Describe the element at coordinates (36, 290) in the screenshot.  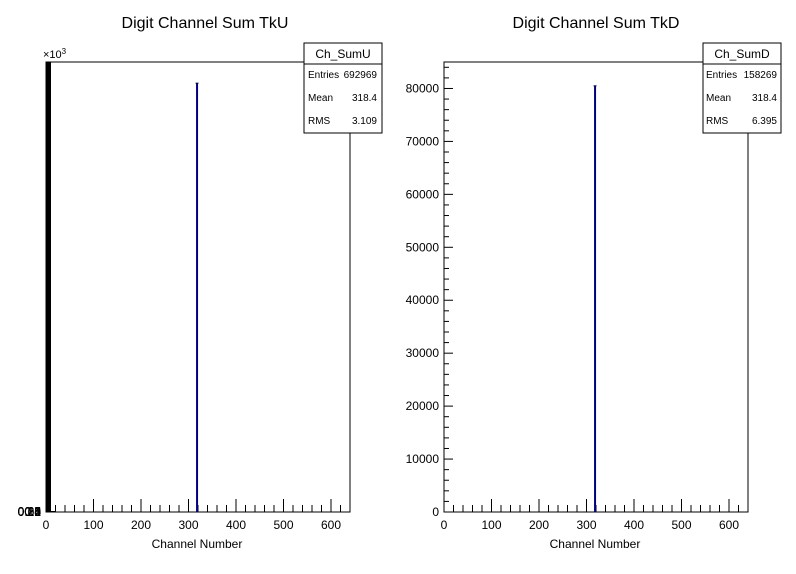
I see `y-axis: 00.050.10.150.20.250.30.350.4` at that location.